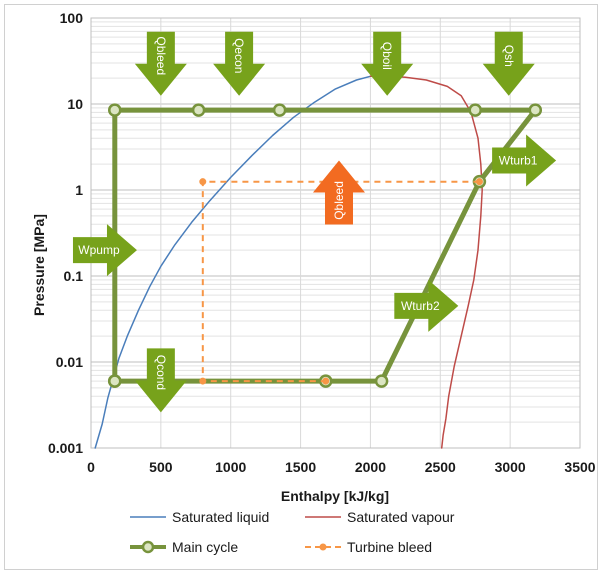 Image resolution: width=603 pixels, height=575 pixels. Describe the element at coordinates (230, 467) in the screenshot. I see `x-tick-label: 1000` at that location.